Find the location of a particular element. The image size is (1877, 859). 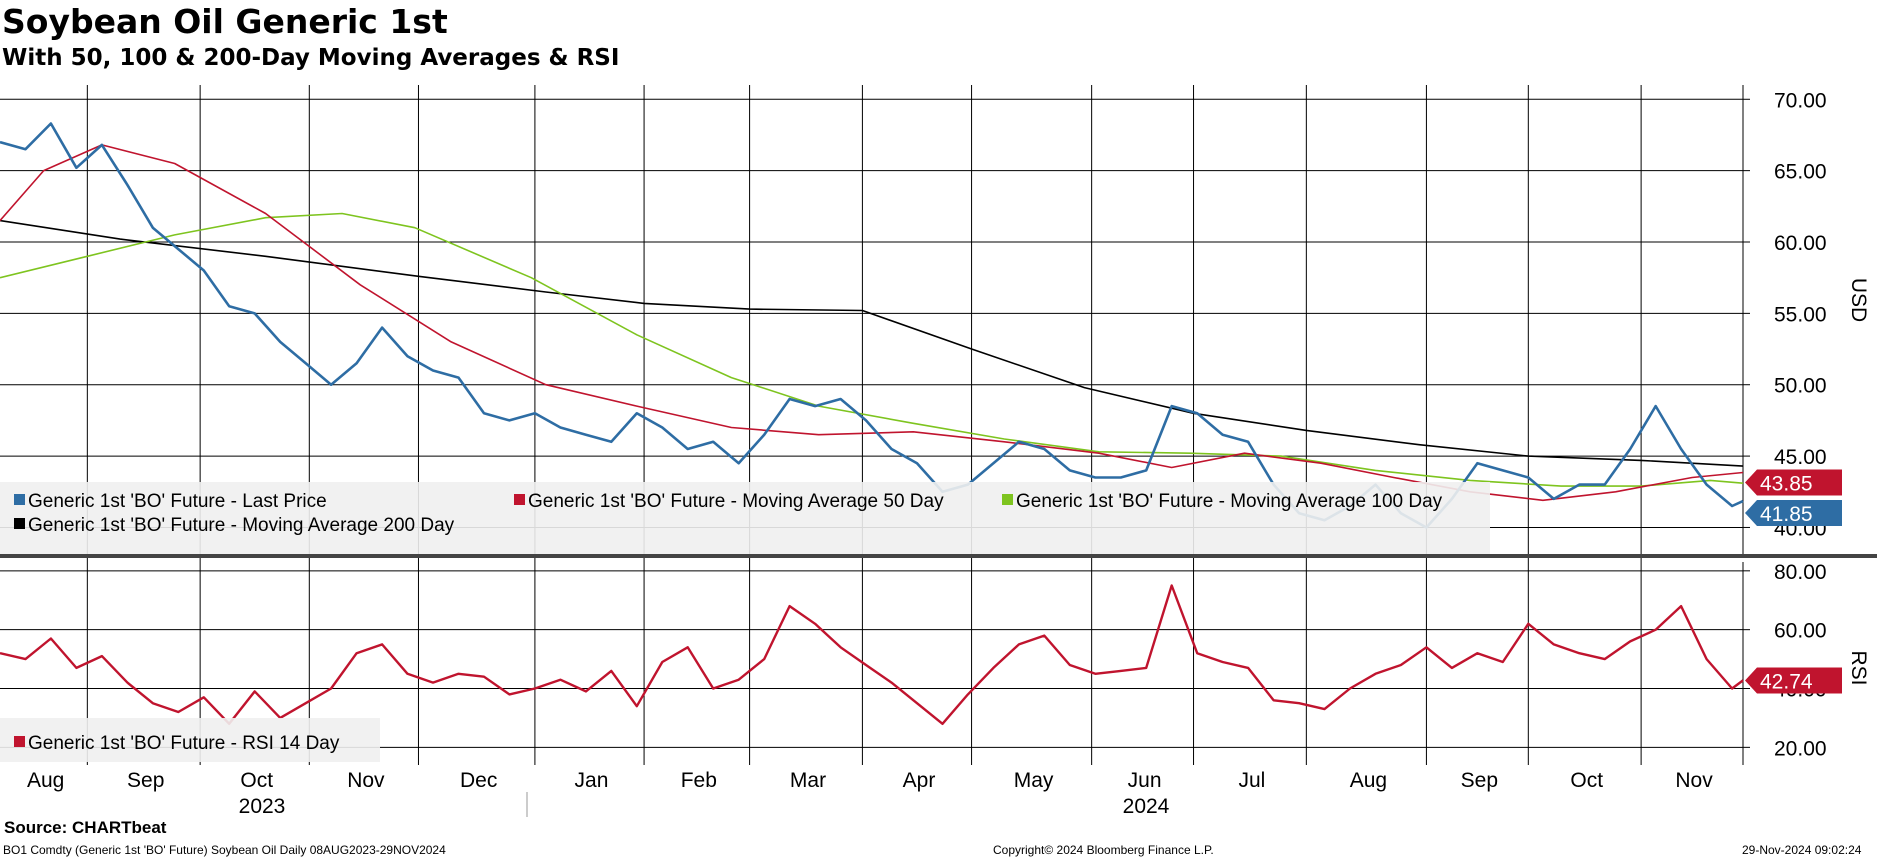

x-axis-month-label: Jul is located at coordinates (1252, 780).